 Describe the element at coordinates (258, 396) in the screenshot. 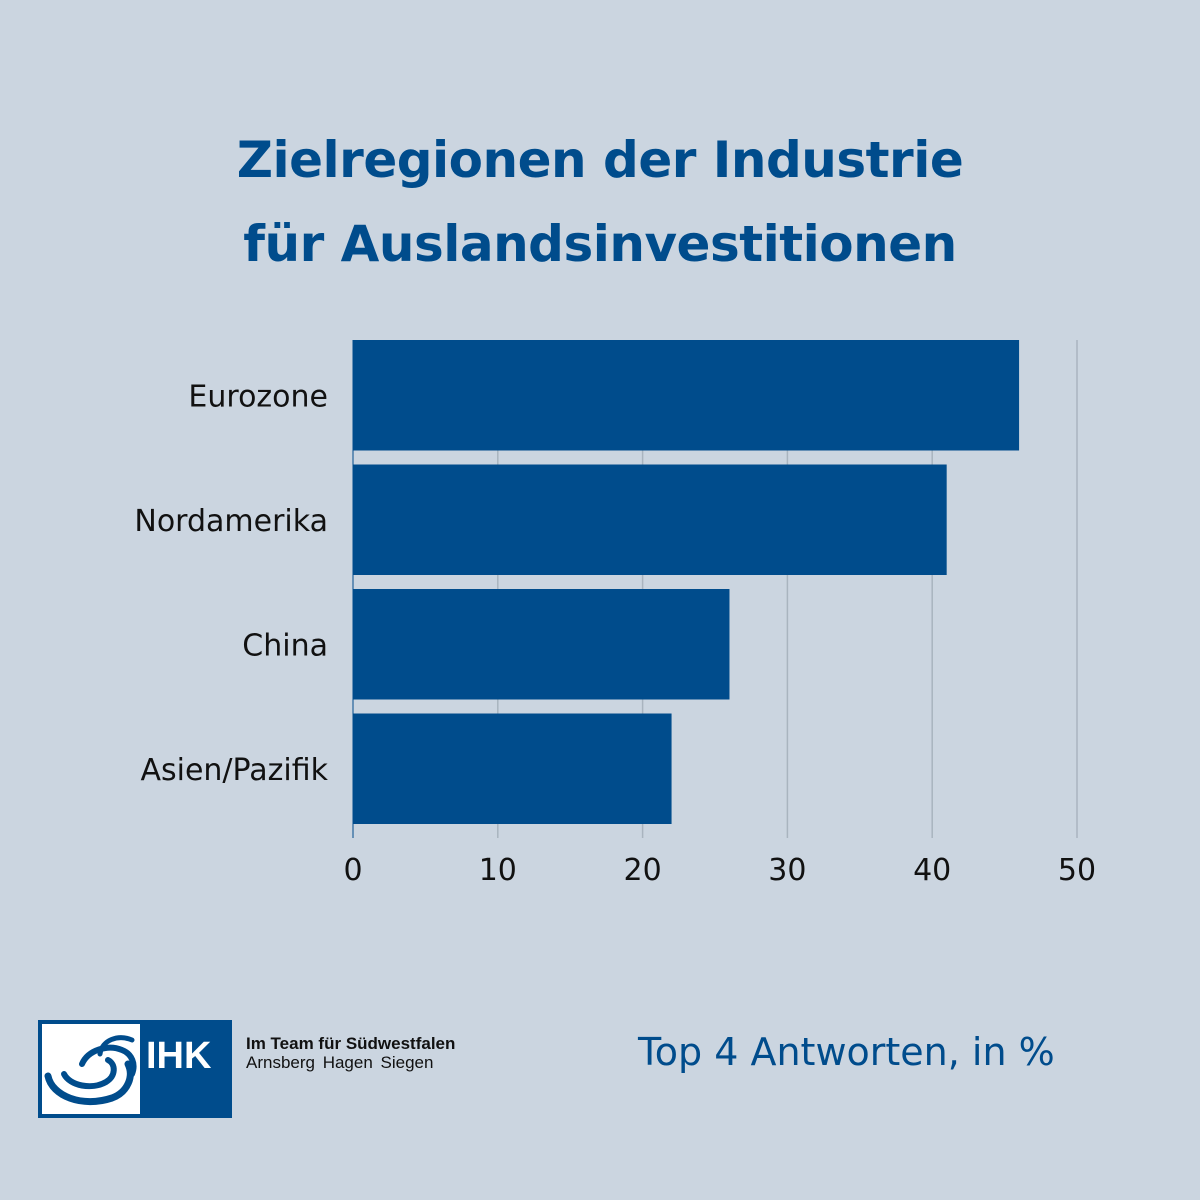

I see `category-label-0: Eurozone` at that location.